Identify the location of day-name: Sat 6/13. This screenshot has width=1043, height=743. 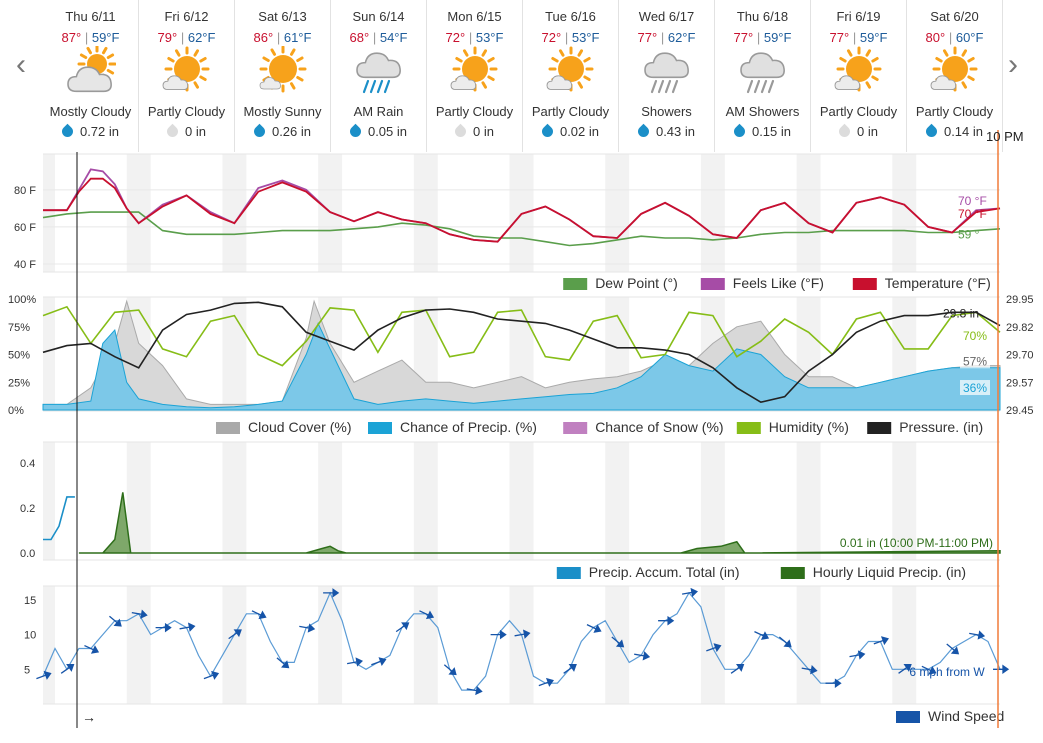
(282, 16).